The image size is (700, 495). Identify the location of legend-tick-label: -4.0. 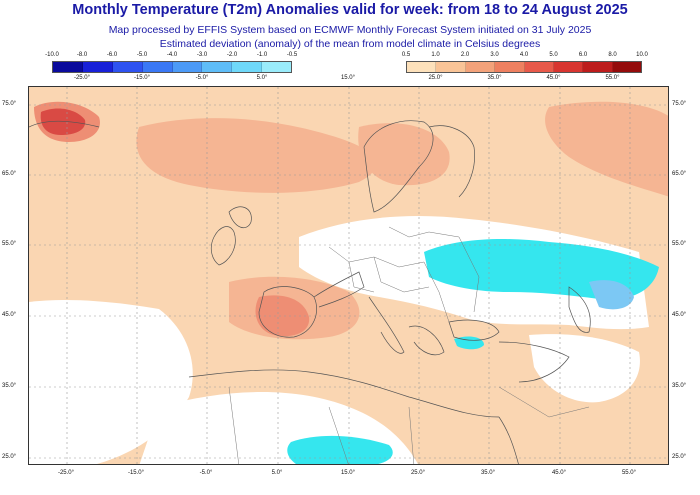
(172, 55).